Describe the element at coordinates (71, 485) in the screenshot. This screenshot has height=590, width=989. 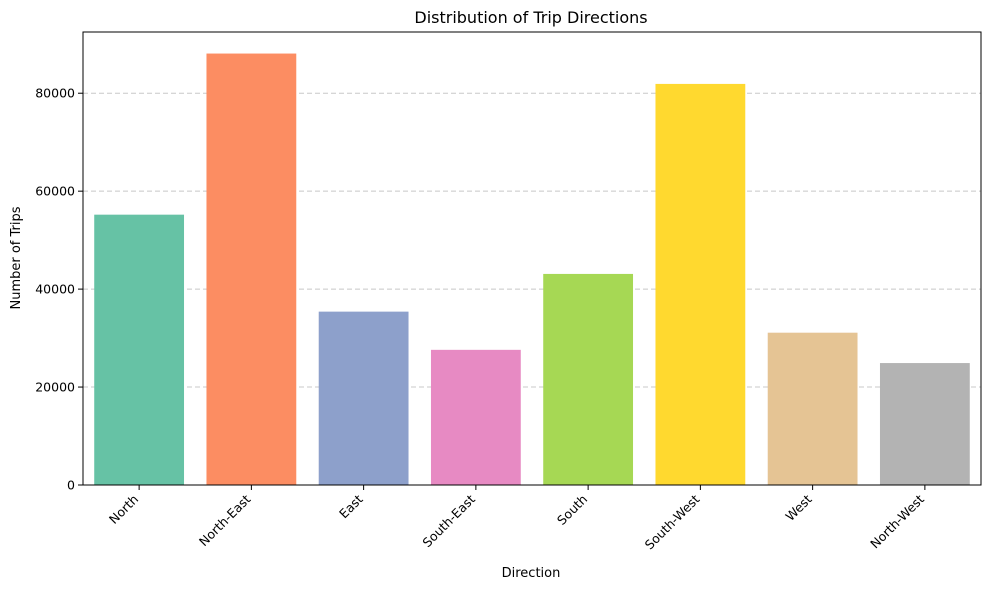
I see `y-tick-label: 0` at that location.